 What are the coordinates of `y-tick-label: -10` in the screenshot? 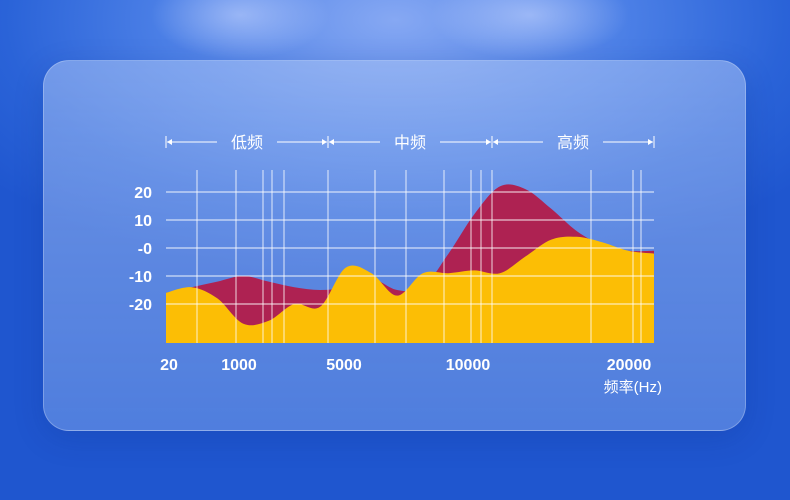 It's located at (140, 277).